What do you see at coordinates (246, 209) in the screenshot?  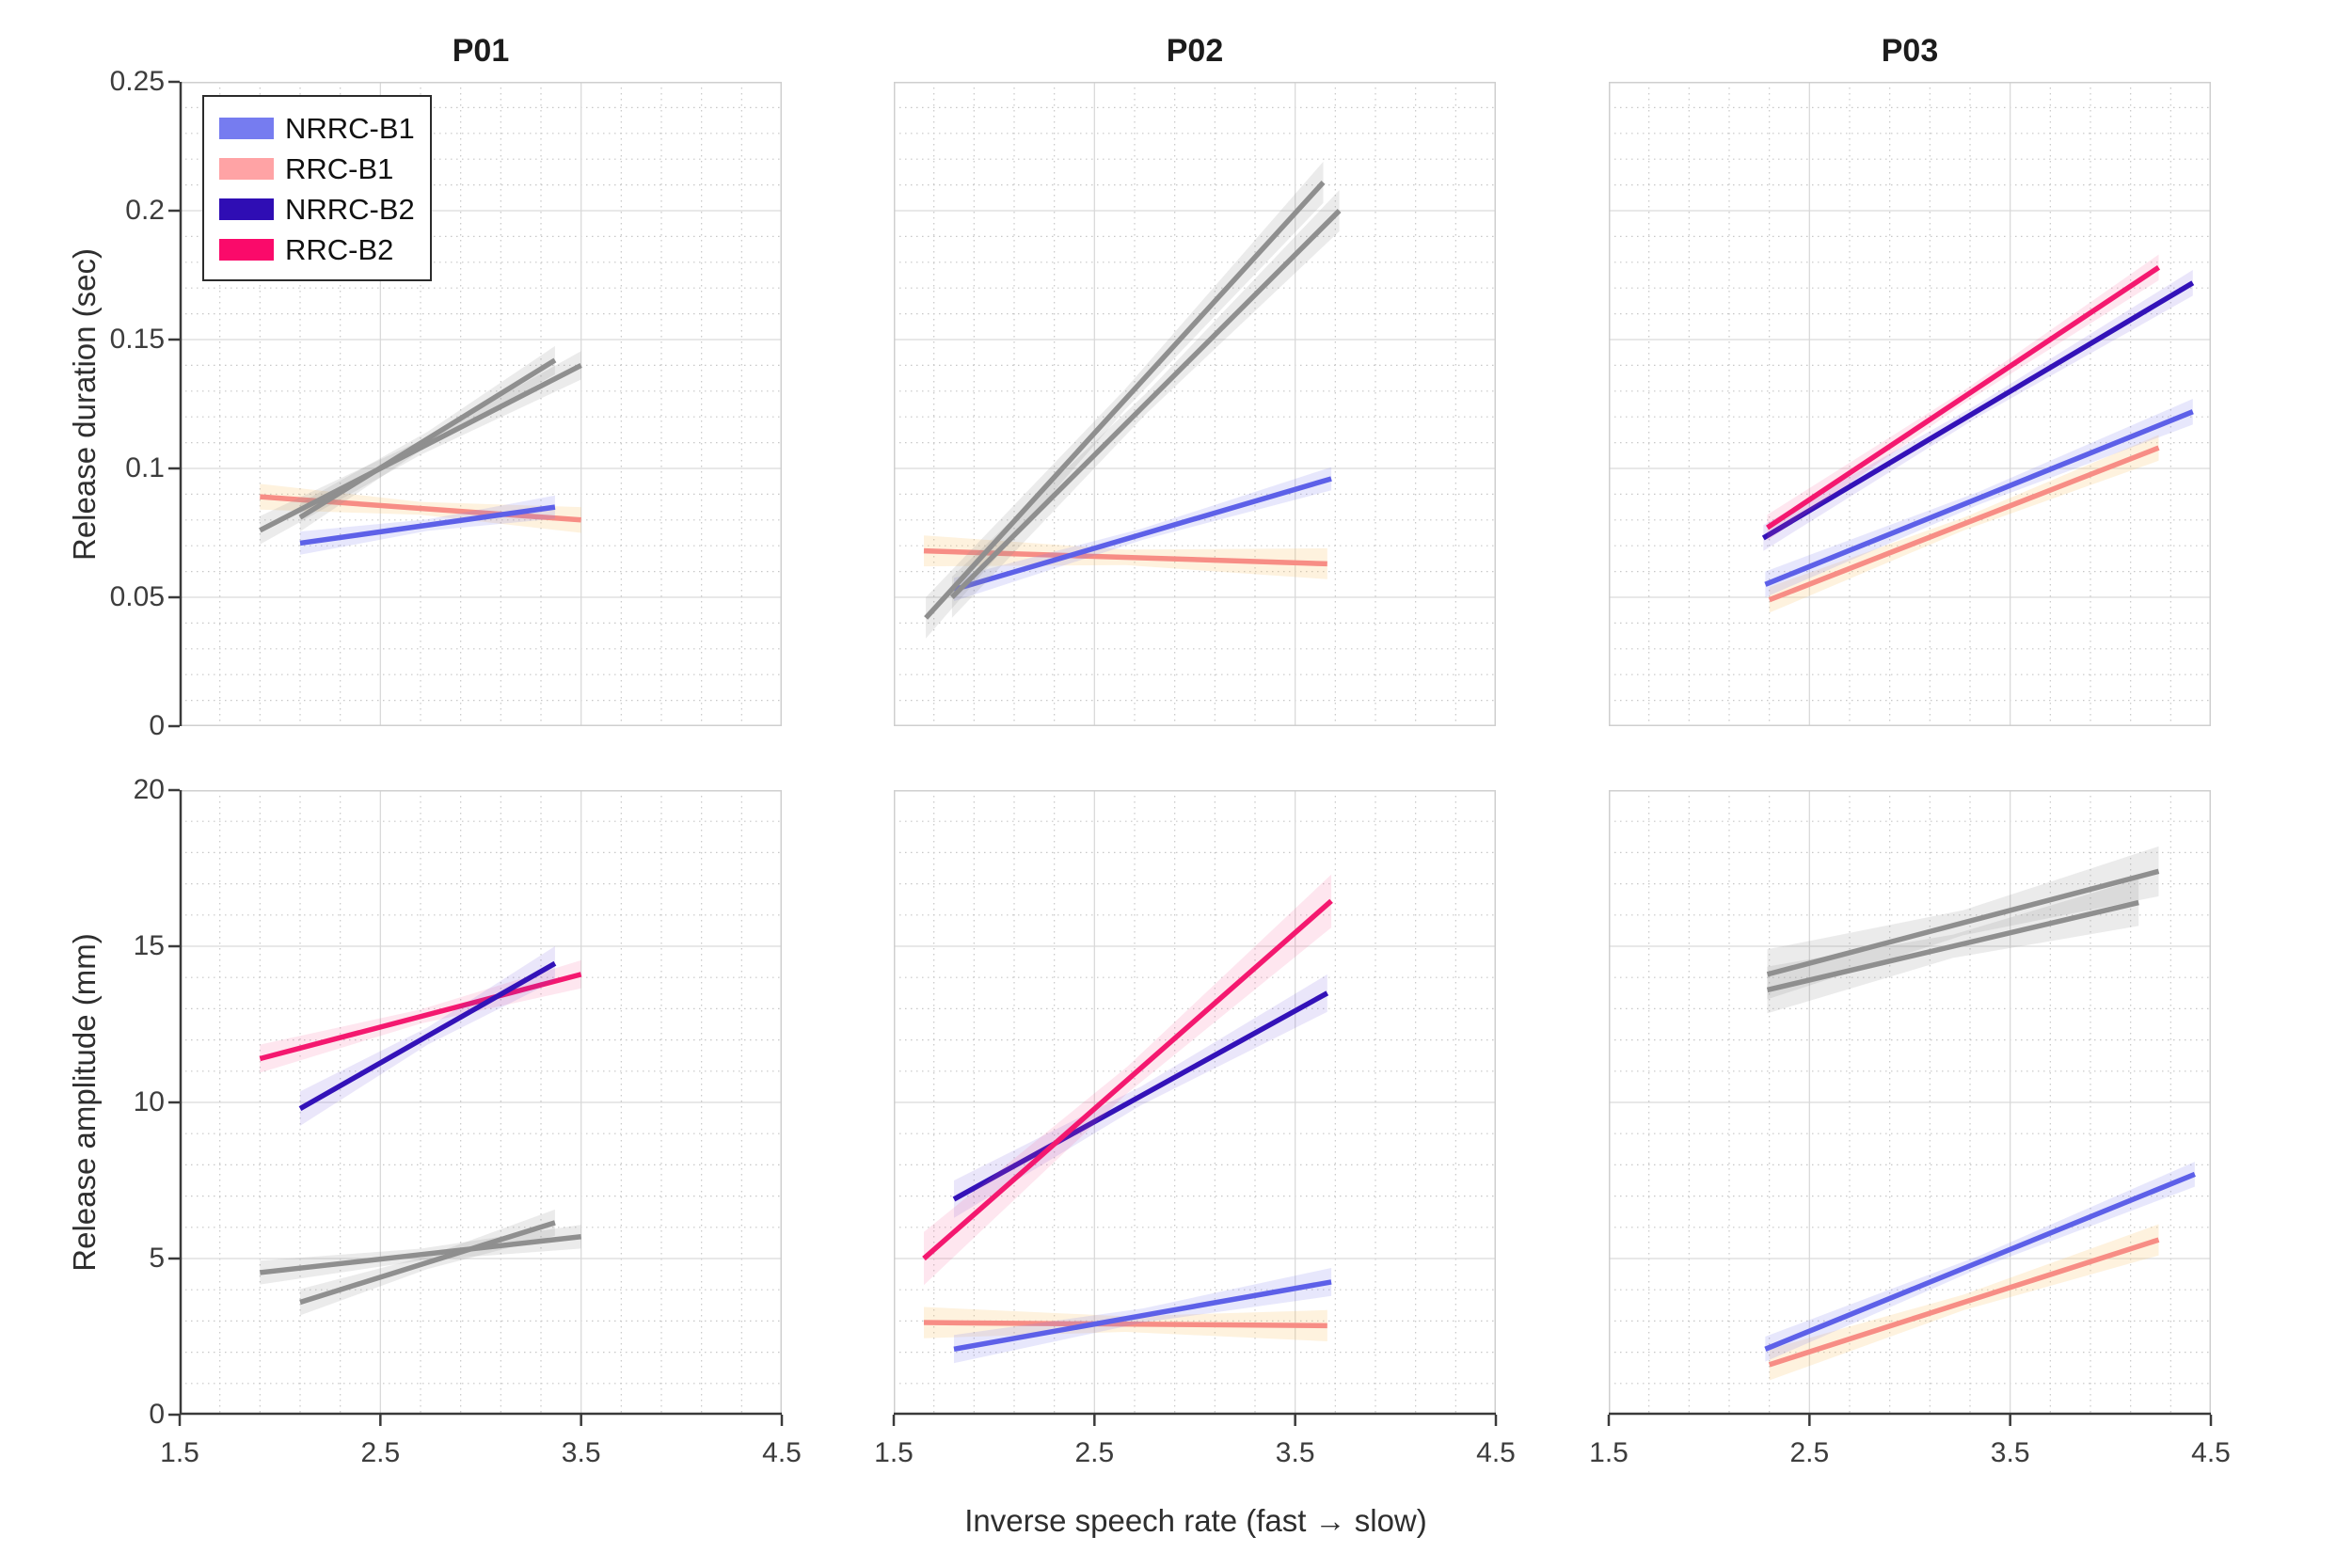 I see `legend-swatch-nrrc-b2` at bounding box center [246, 209].